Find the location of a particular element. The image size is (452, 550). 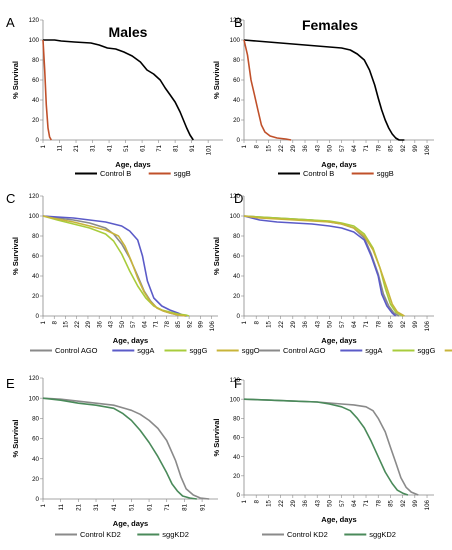

x-tick-label: 21 is located at coordinates (79, 506).